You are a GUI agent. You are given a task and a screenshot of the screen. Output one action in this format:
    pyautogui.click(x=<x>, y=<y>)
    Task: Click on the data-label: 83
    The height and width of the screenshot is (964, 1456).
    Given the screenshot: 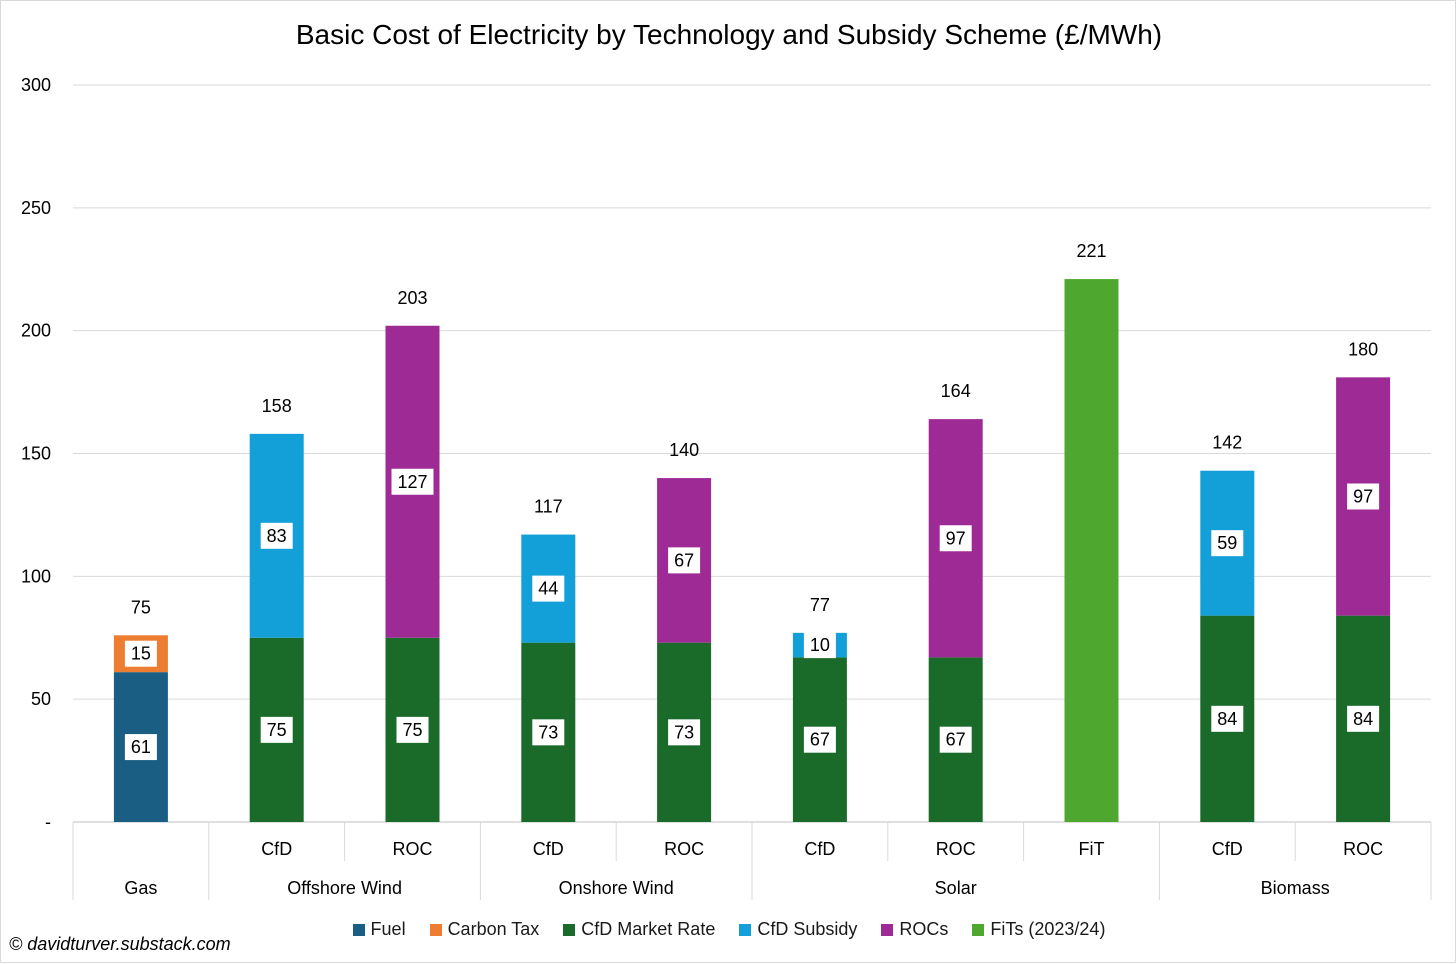 What is the action you would take?
    pyautogui.click(x=277, y=536)
    